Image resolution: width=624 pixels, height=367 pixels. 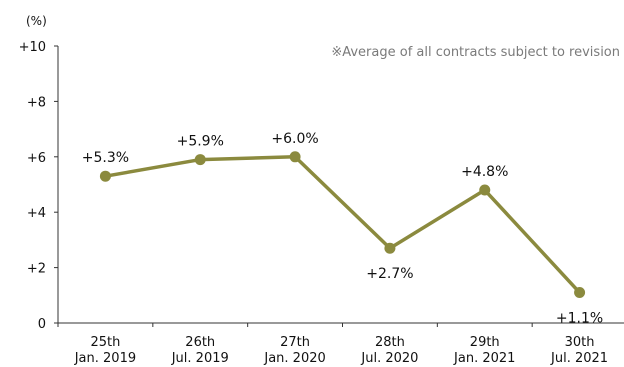 I want to click on y-unit-label: (%), so click(x=36, y=21).